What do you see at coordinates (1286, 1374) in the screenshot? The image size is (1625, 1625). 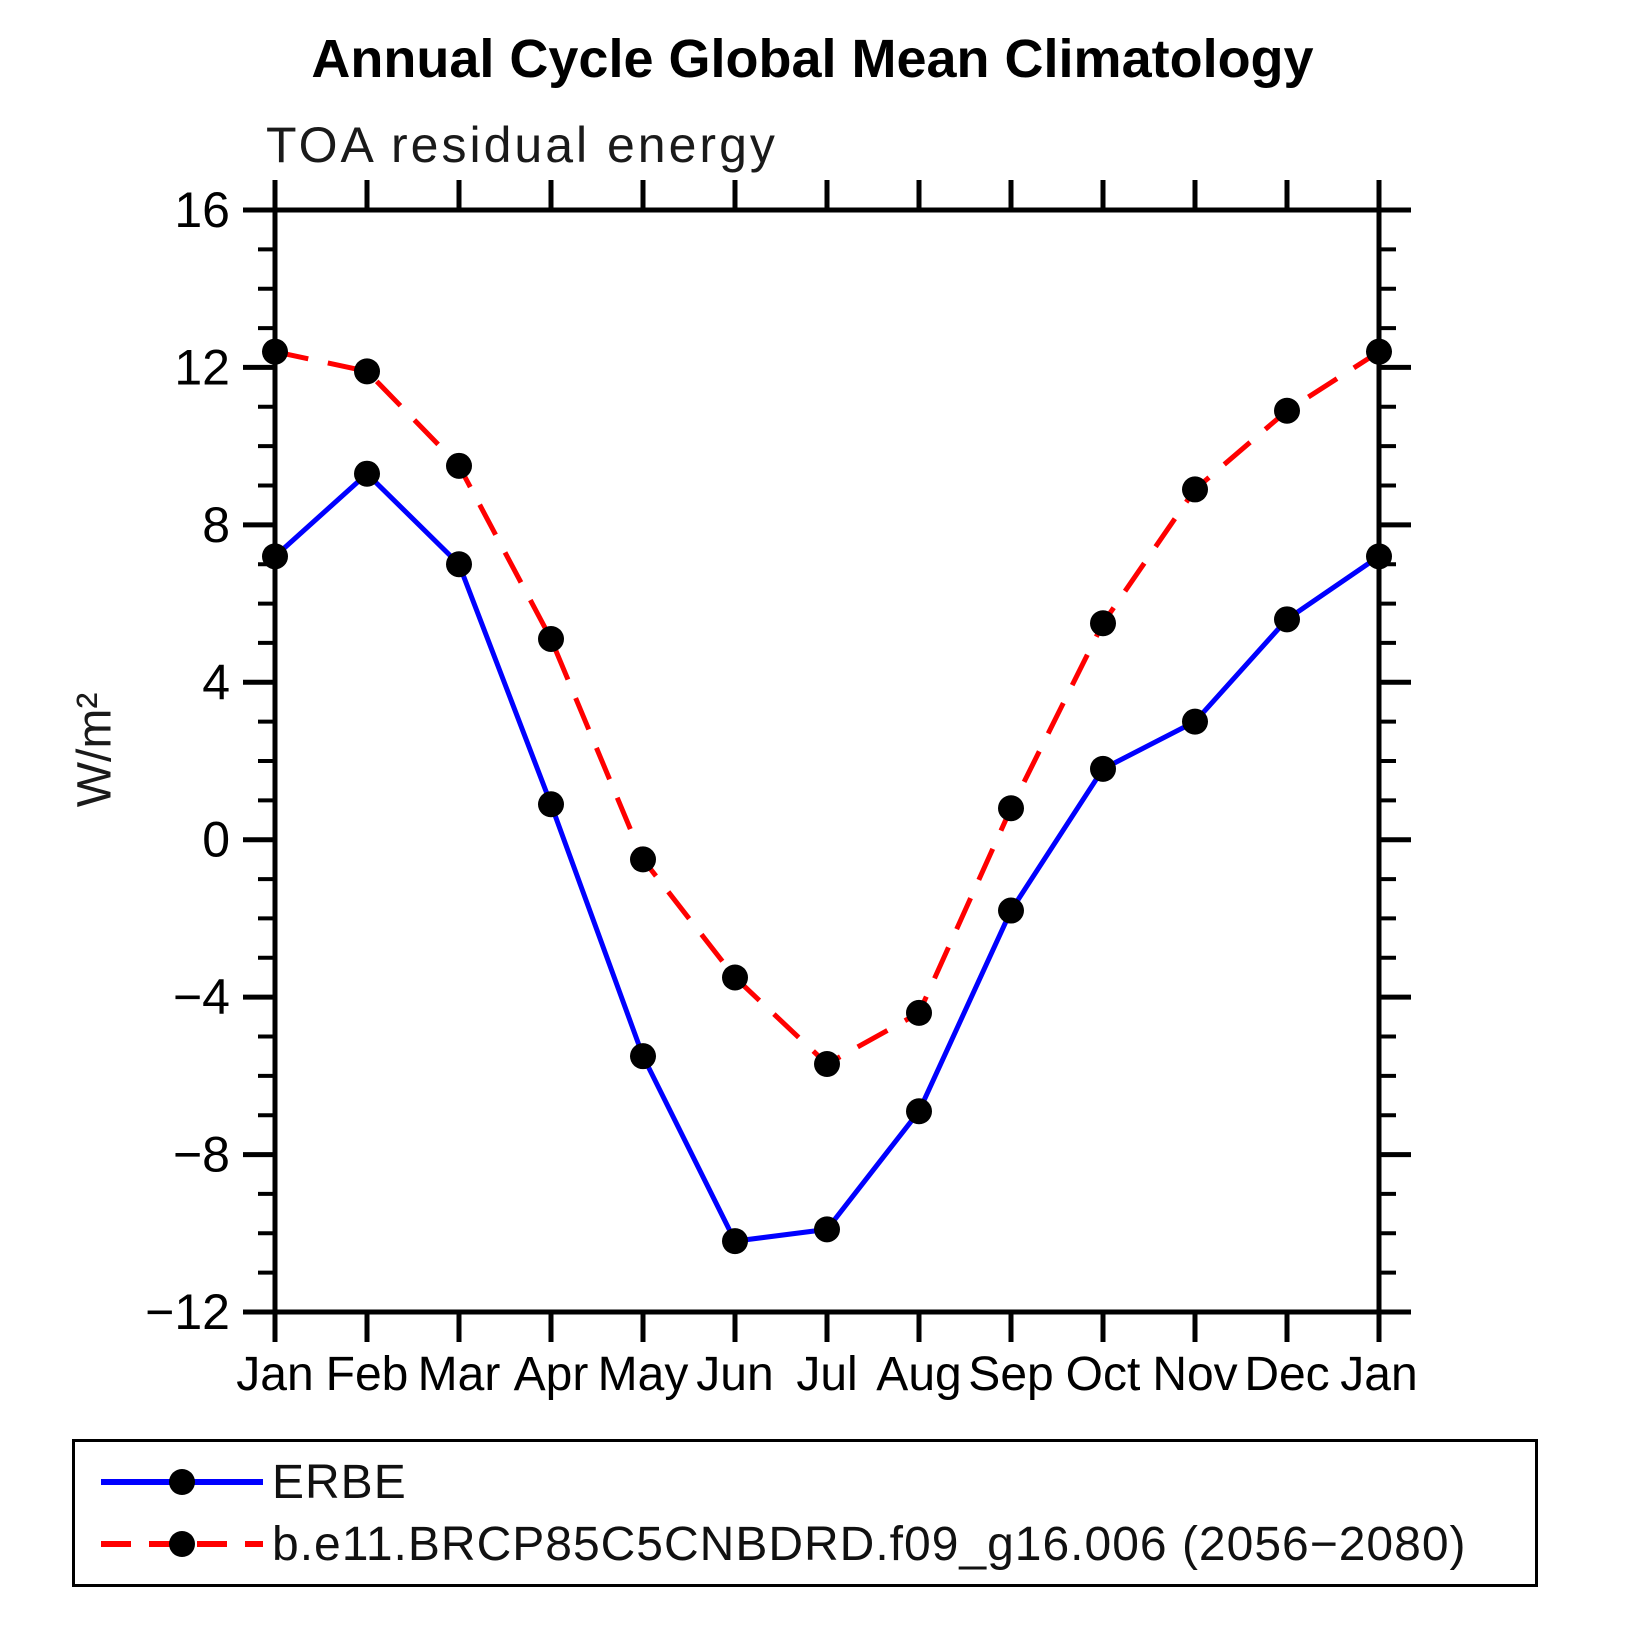 I see `x-tick-label: Dec` at bounding box center [1286, 1374].